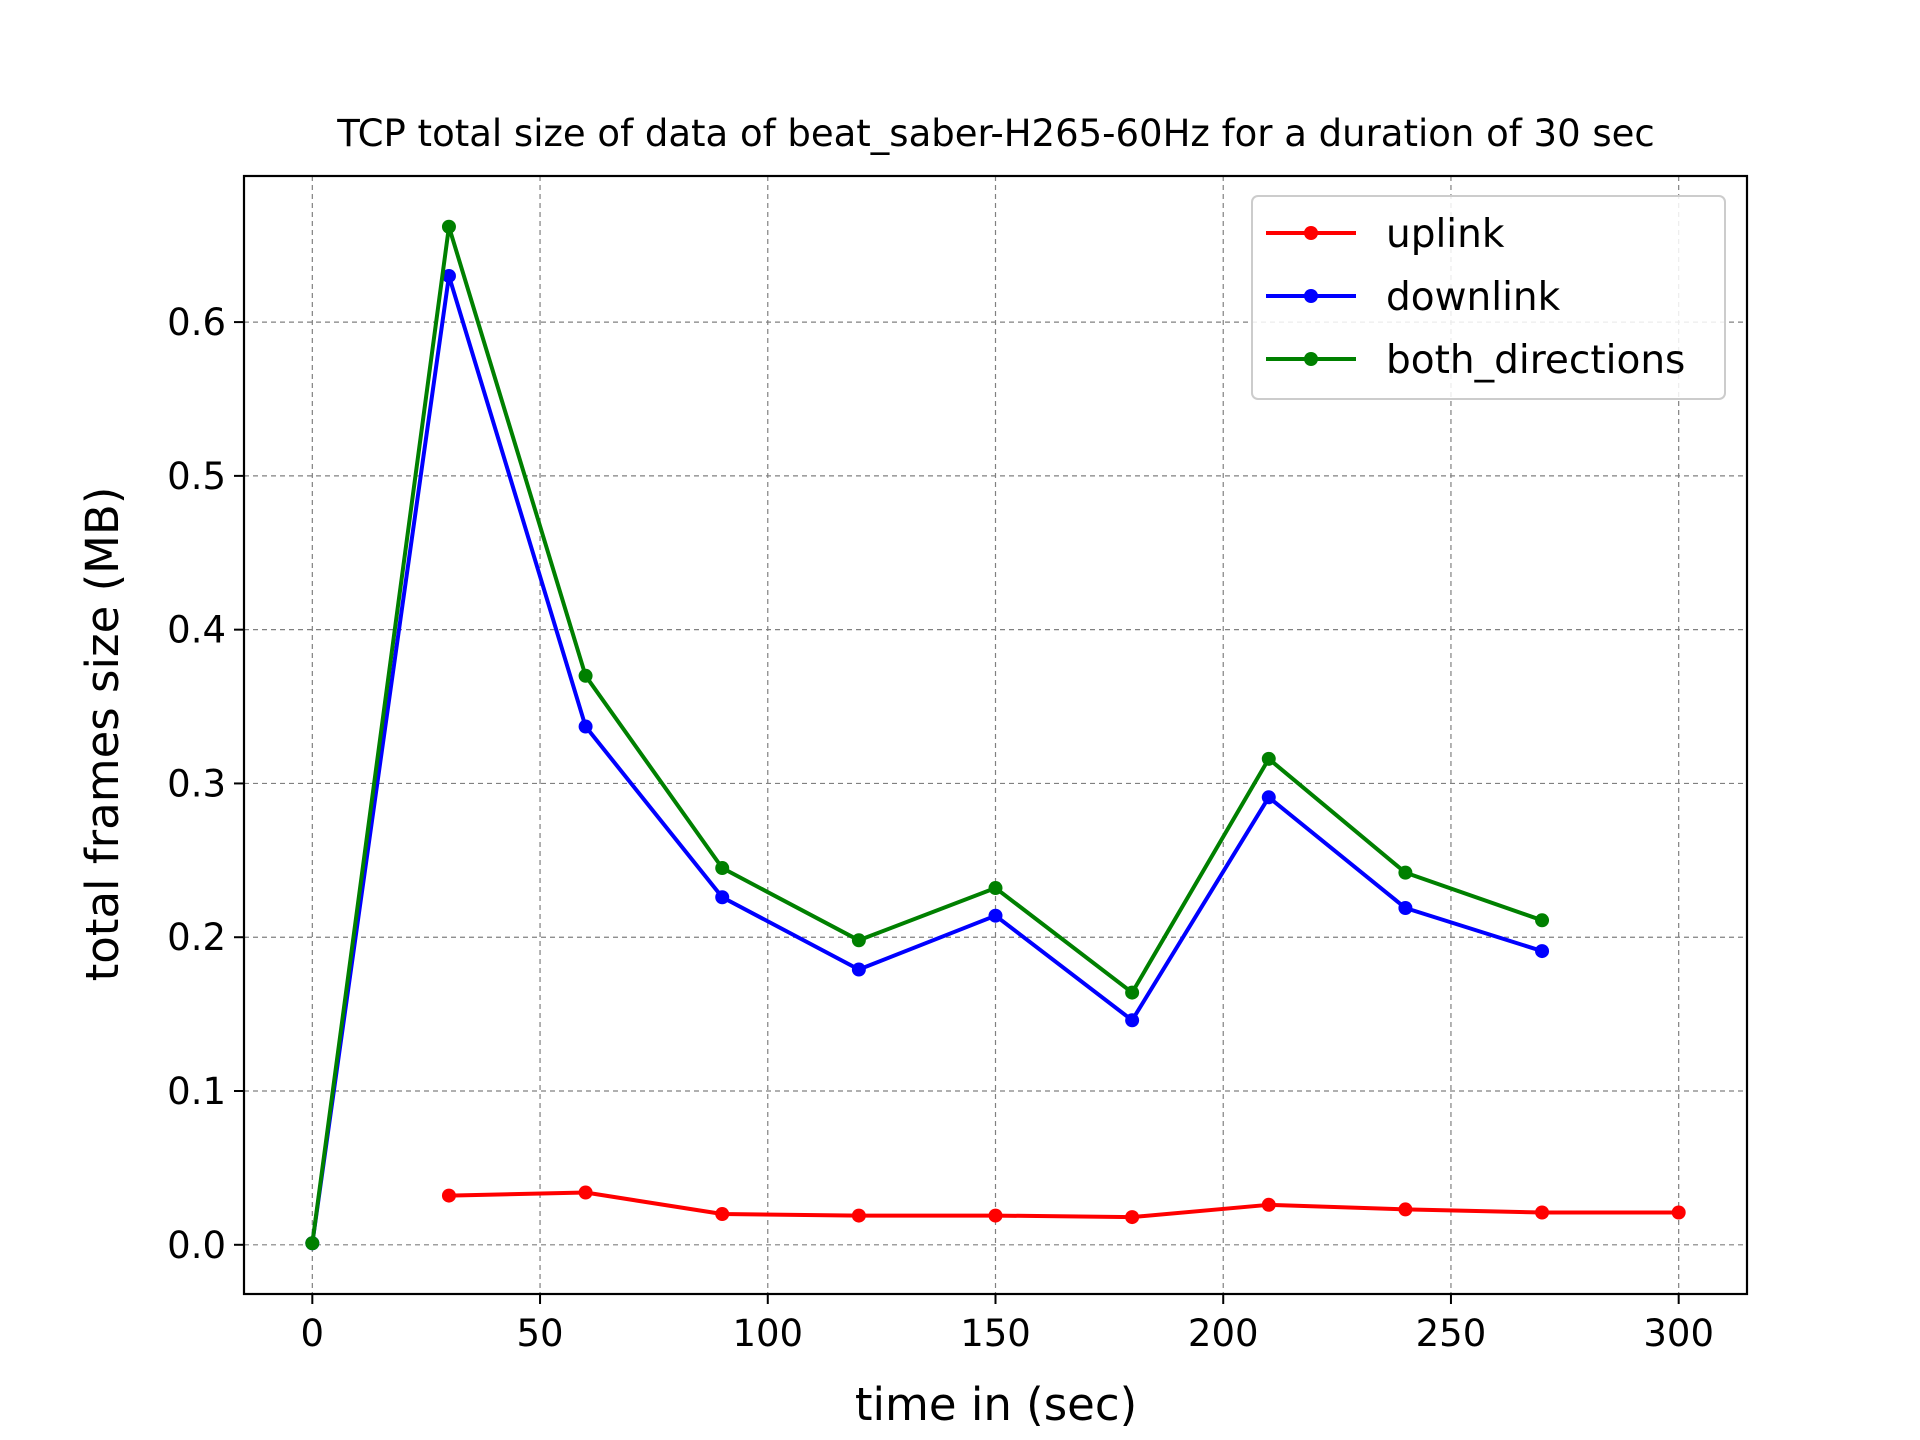 This screenshot has width=1920, height=1440. What do you see at coordinates (1311, 359) in the screenshot?
I see `legend-marker-both_directions` at bounding box center [1311, 359].